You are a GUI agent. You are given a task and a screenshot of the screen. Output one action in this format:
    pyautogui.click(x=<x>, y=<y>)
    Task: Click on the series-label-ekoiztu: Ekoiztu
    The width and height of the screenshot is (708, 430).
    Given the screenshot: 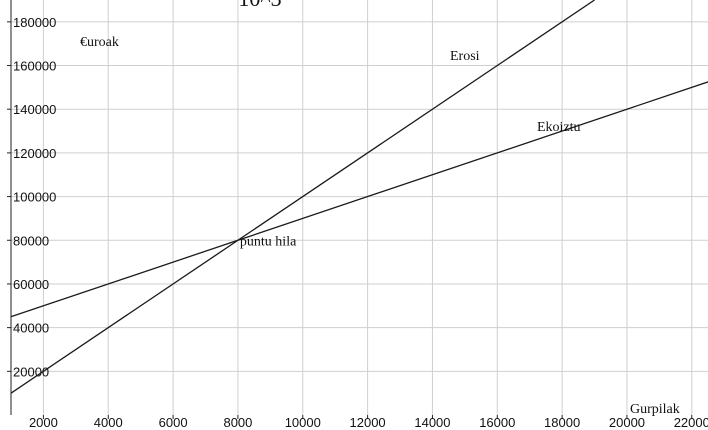 What is the action you would take?
    pyautogui.click(x=559, y=127)
    